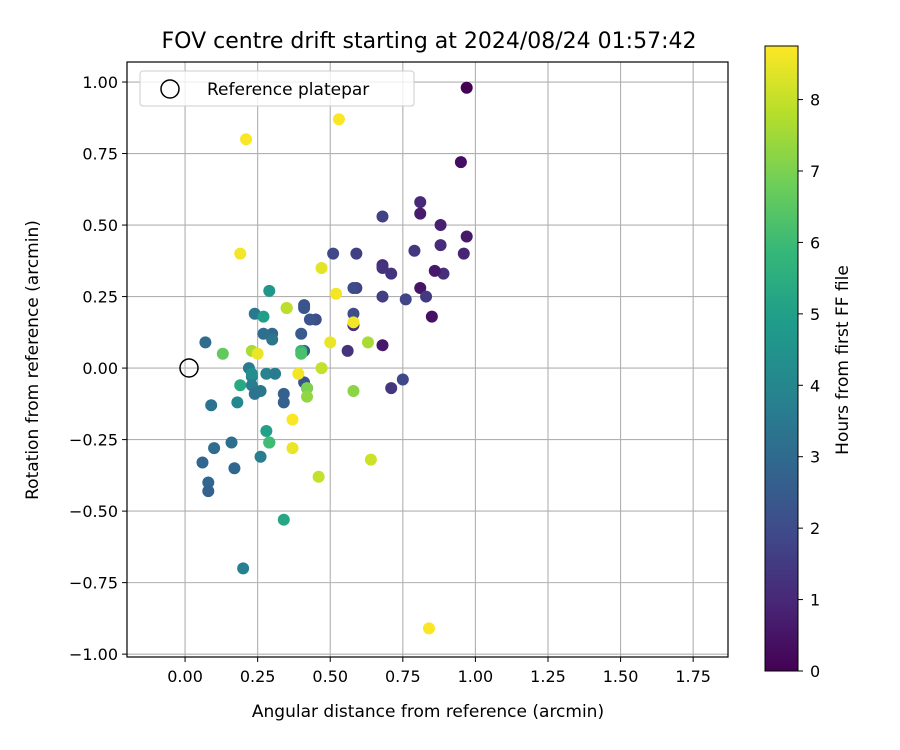 This screenshot has width=900, height=750. I want to click on colorbar: 0 1 2 3 4 5 6 7 8 Hours from first FF file, so click(808, 363).